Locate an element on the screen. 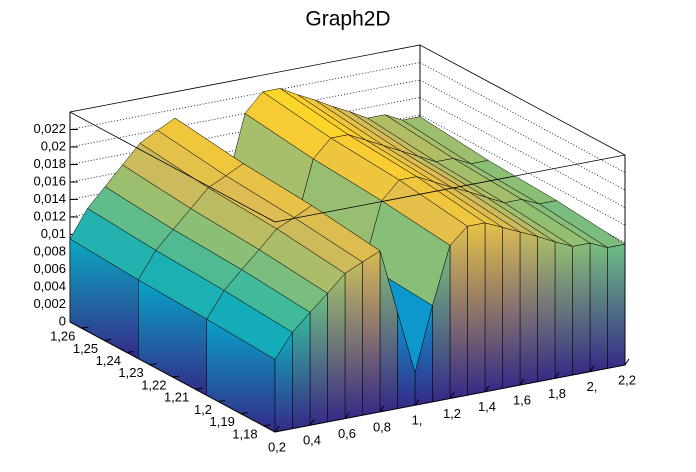  z-tick-label: 0,004 is located at coordinates (49, 285).